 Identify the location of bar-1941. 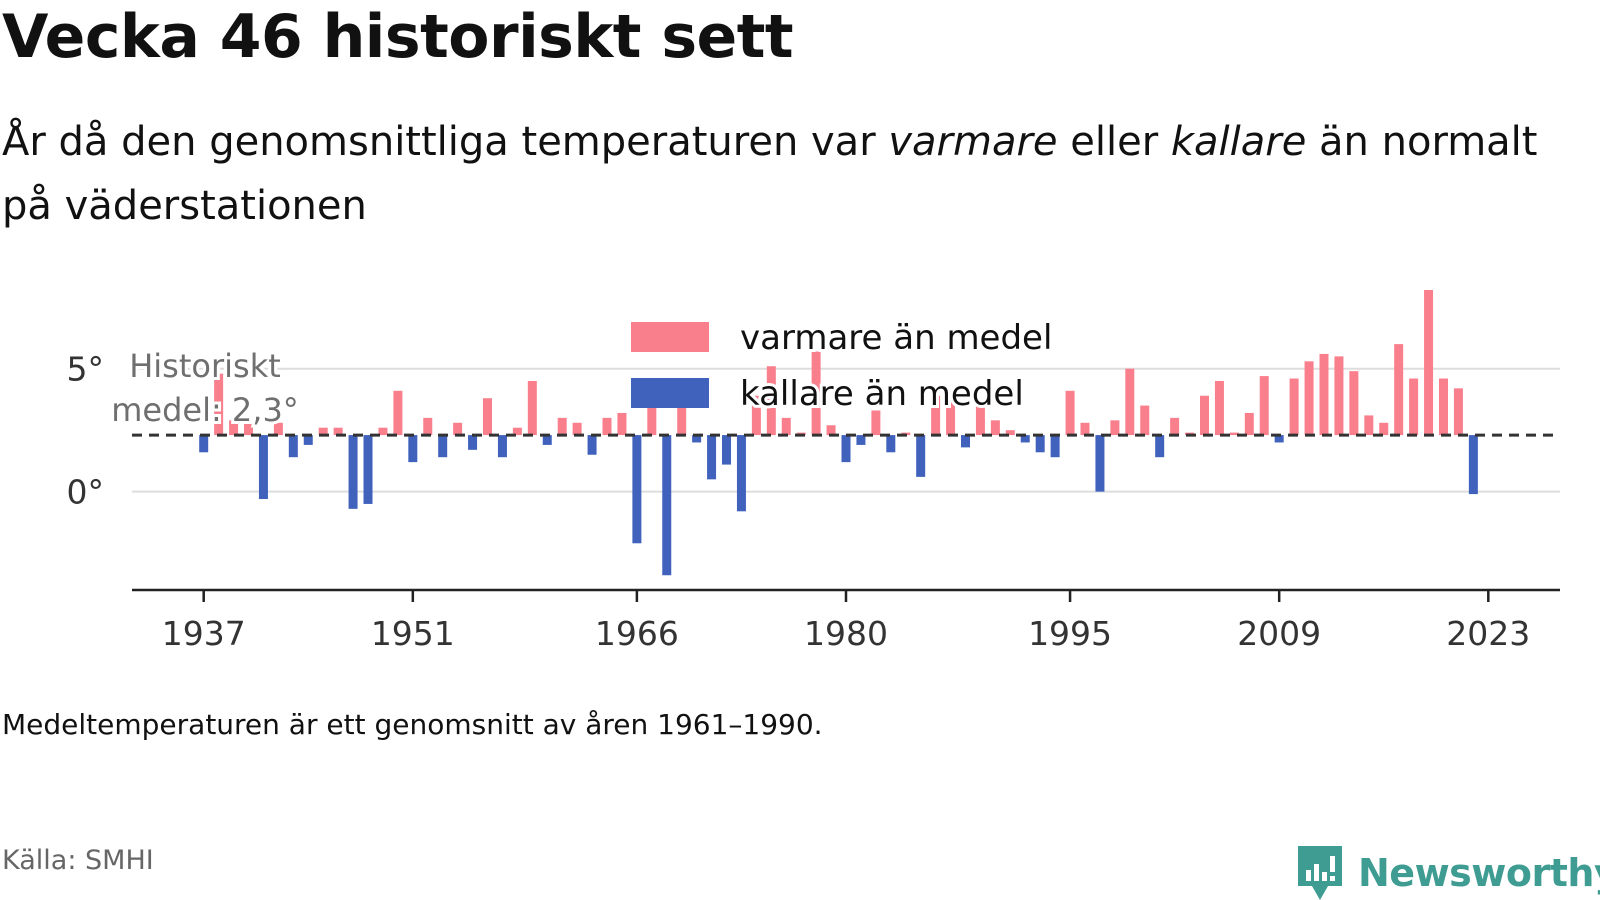
(263, 467).